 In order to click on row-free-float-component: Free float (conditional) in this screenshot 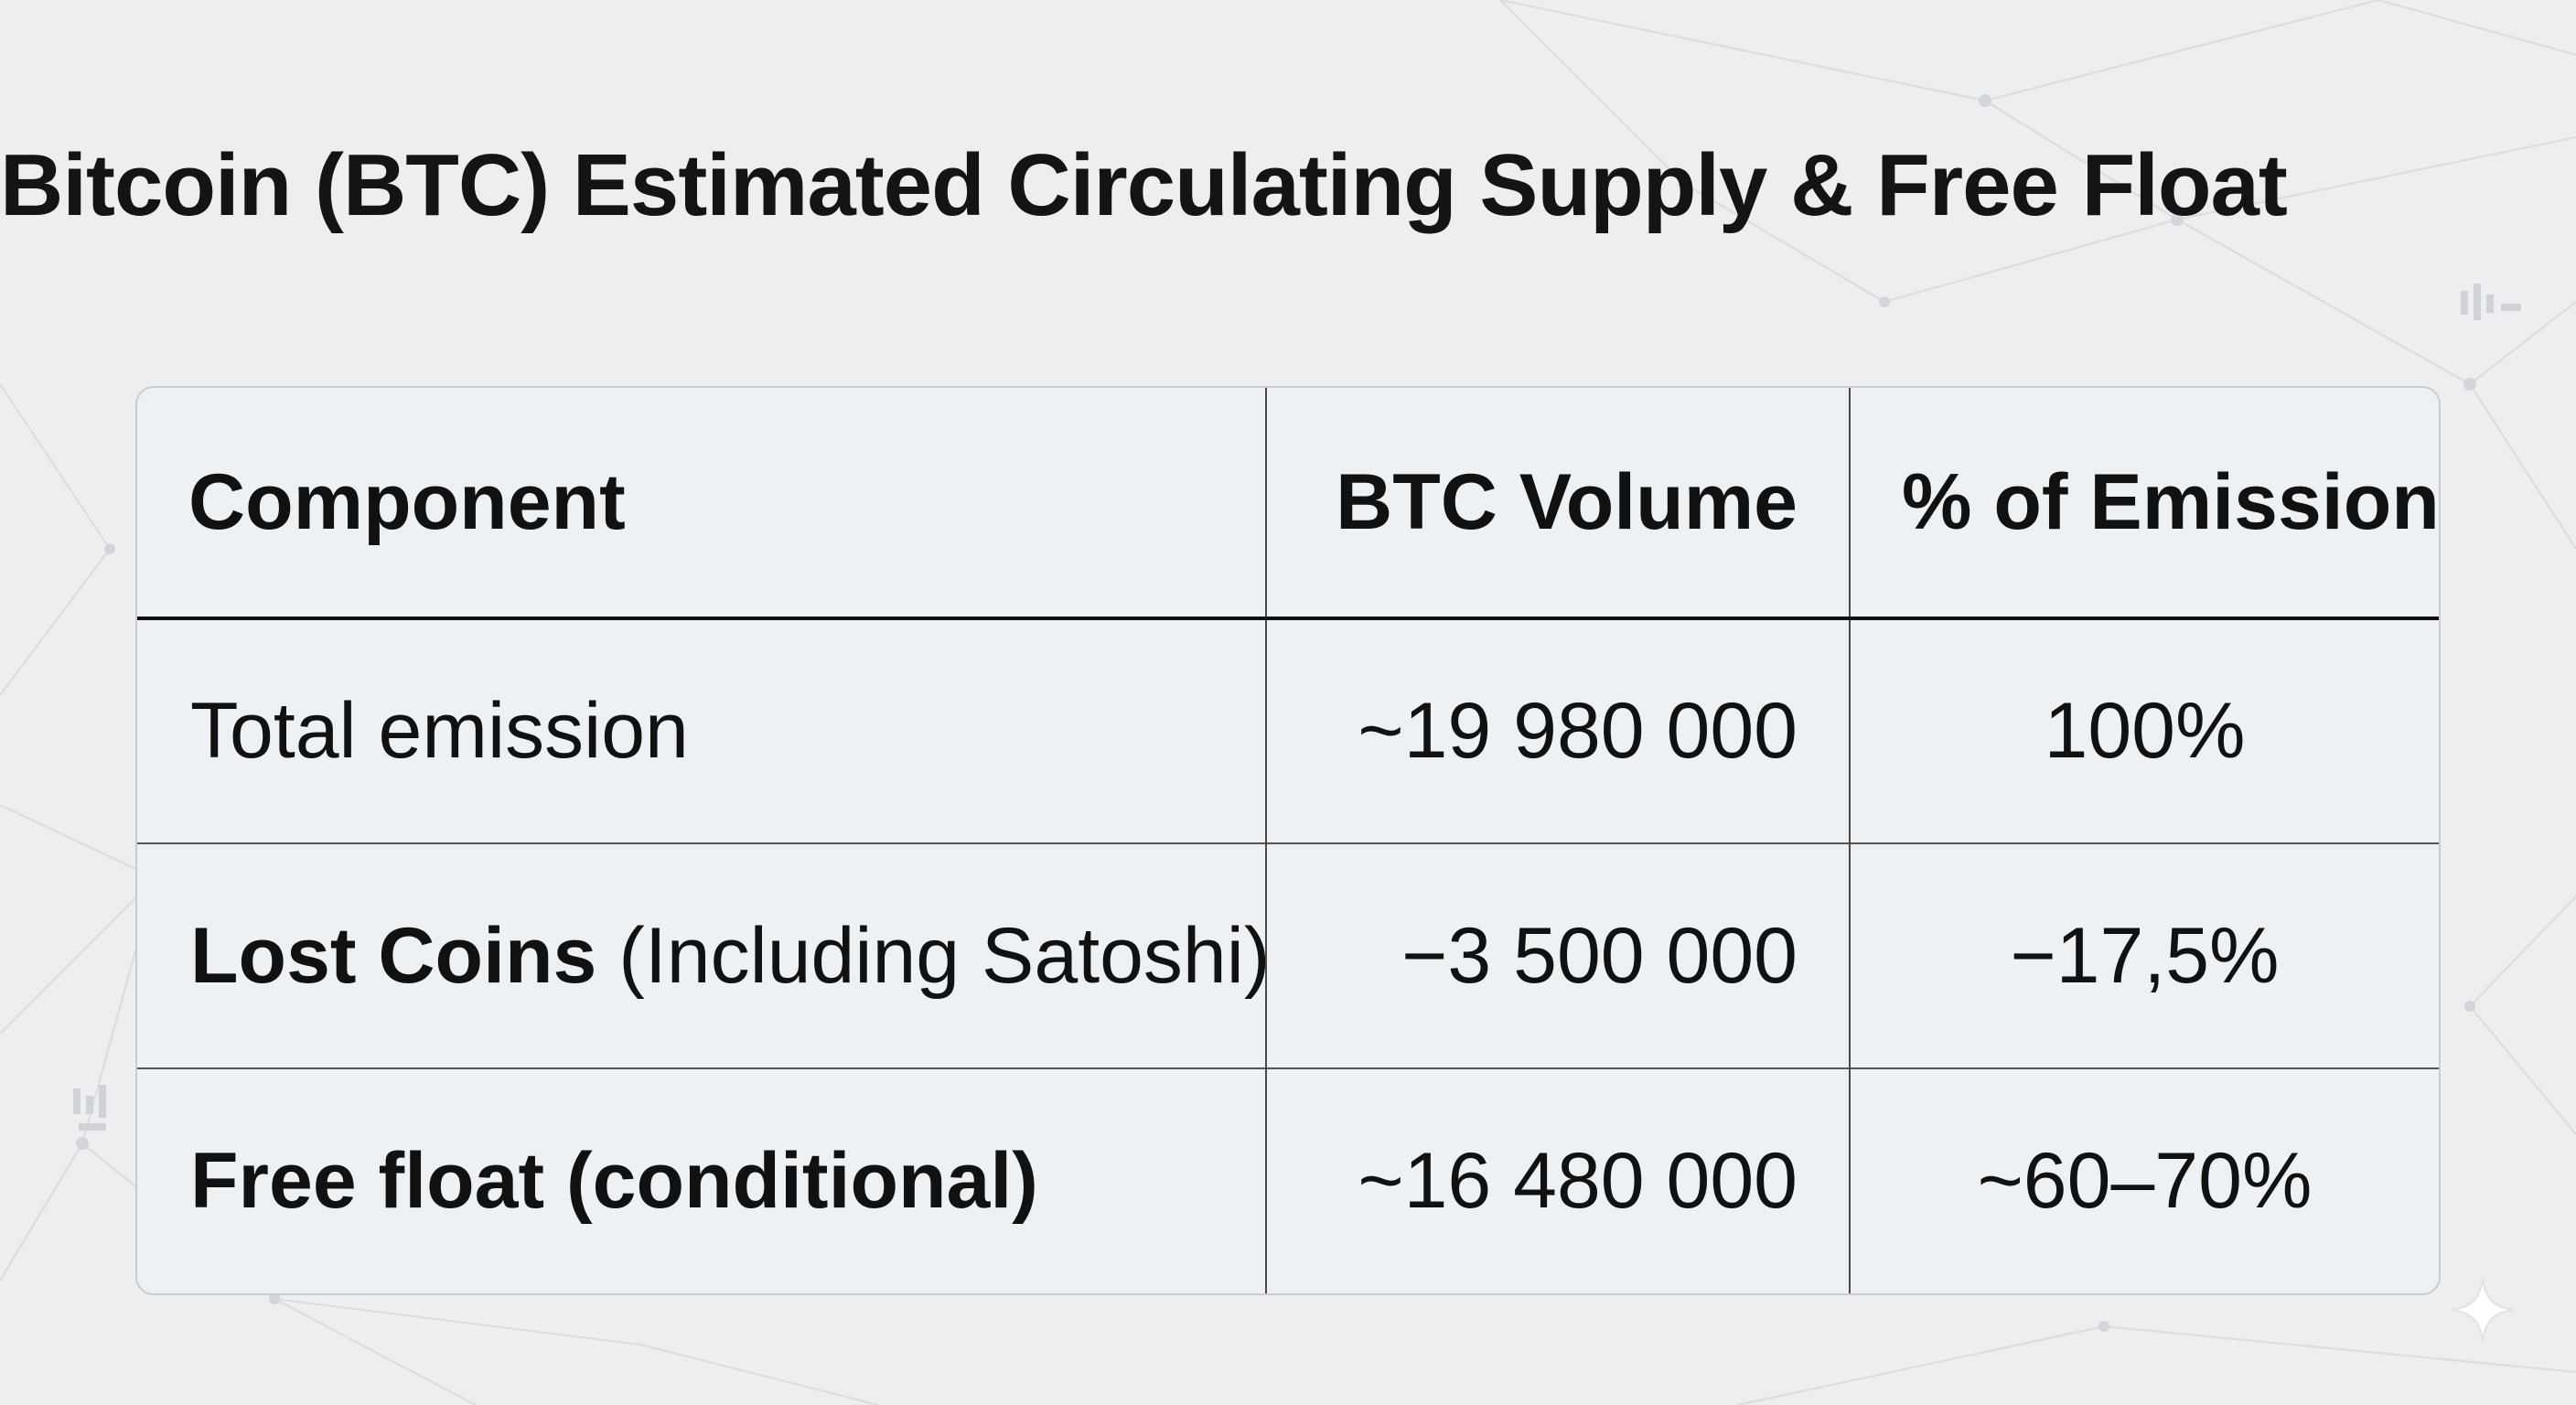, I will do `click(702, 1180)`.